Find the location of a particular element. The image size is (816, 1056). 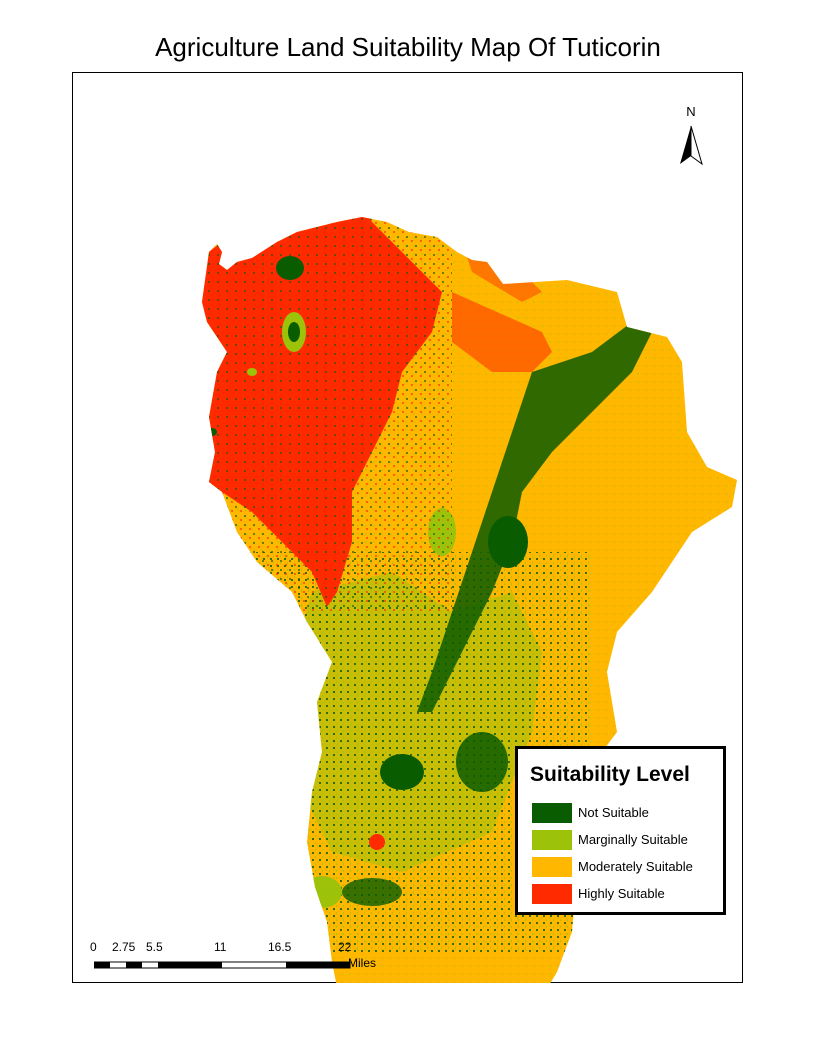

scale-tick-label: 2.75 is located at coordinates (124, 947).